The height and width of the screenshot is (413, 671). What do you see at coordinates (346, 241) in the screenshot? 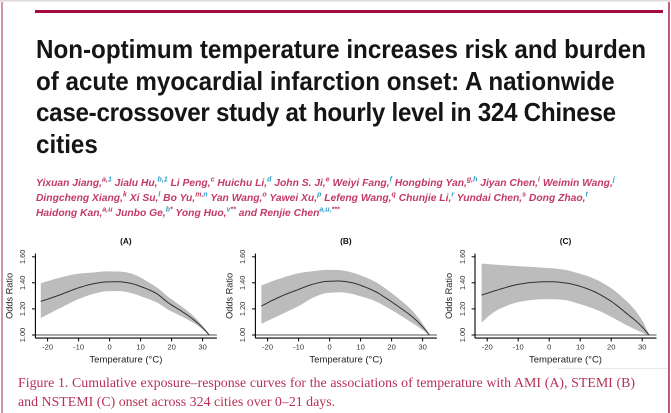
I see `svg-text: (B)` at bounding box center [346, 241].